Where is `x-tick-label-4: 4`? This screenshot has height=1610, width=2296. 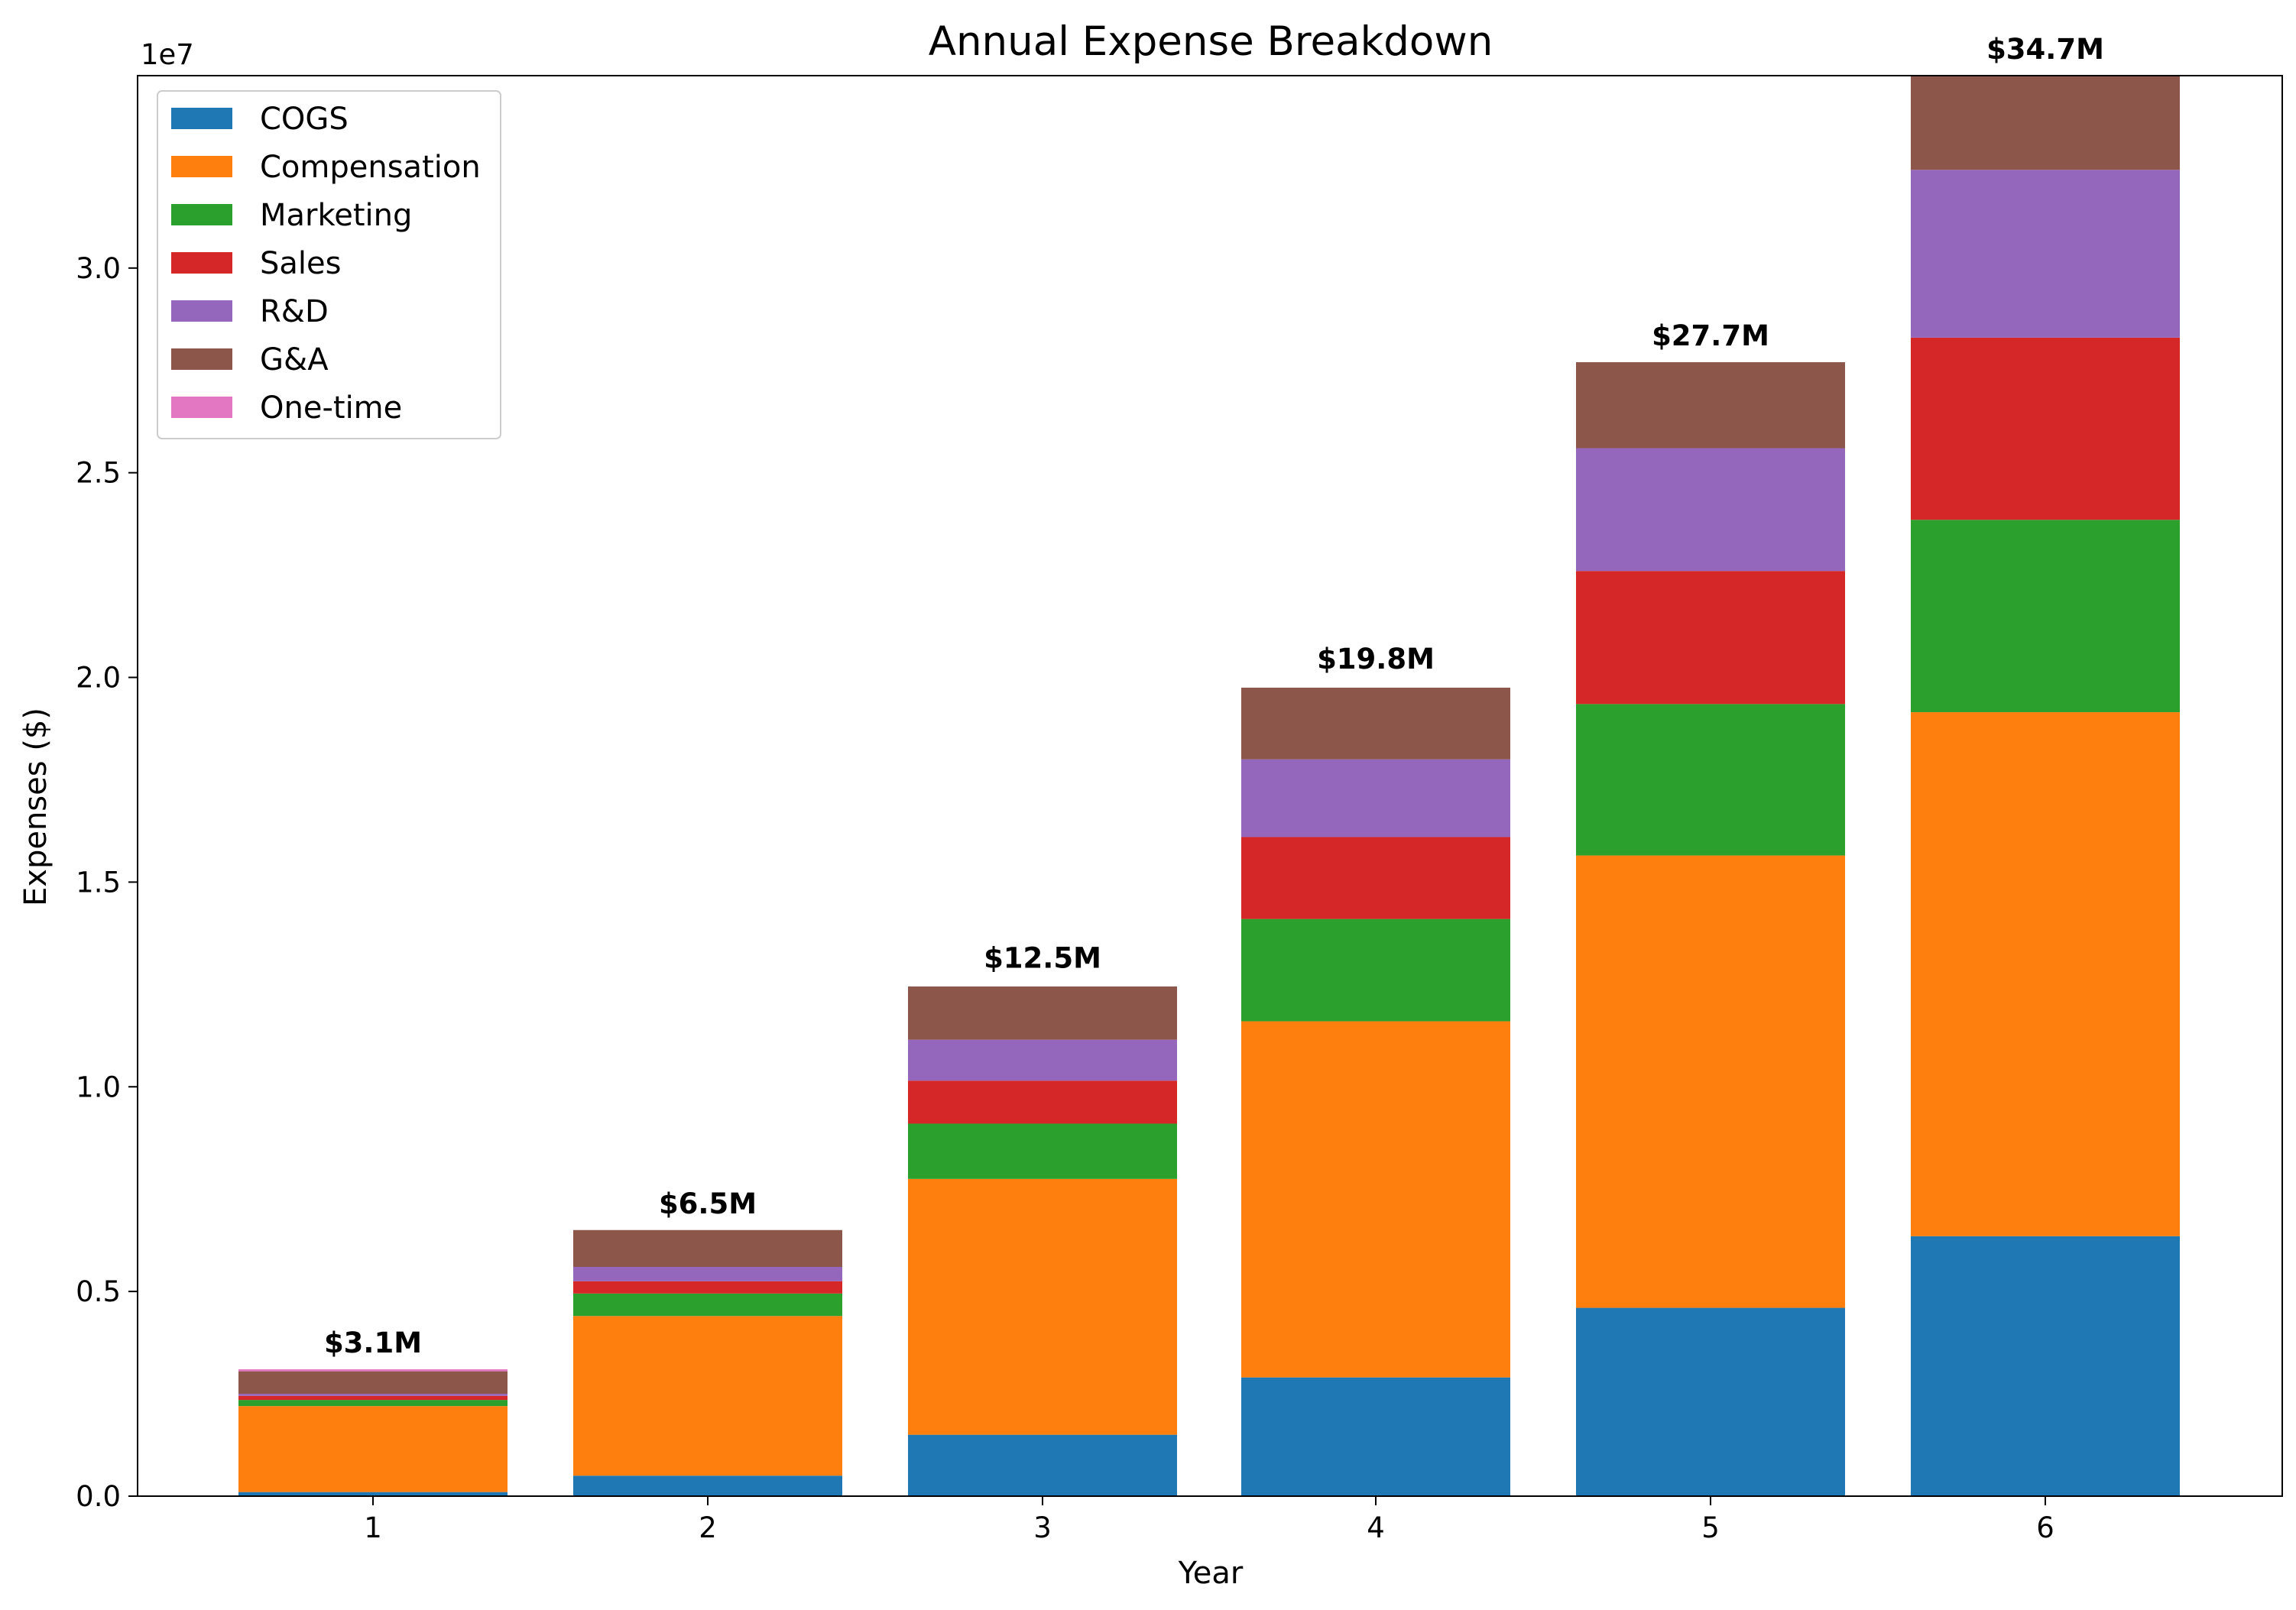 x-tick-label-4: 4 is located at coordinates (1376, 1527).